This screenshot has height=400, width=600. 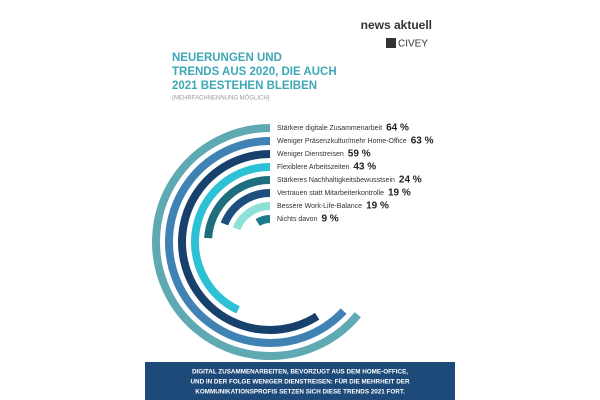 What do you see at coordinates (422, 141) in the screenshot?
I see `value-label: 63 %` at bounding box center [422, 141].